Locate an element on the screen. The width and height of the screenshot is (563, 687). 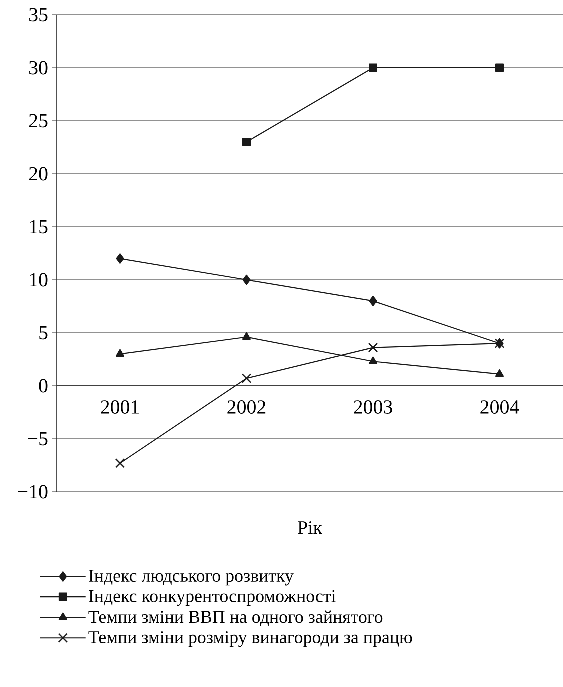
legend-label: Індекс конкурентоспроможності is located at coordinates (212, 598).